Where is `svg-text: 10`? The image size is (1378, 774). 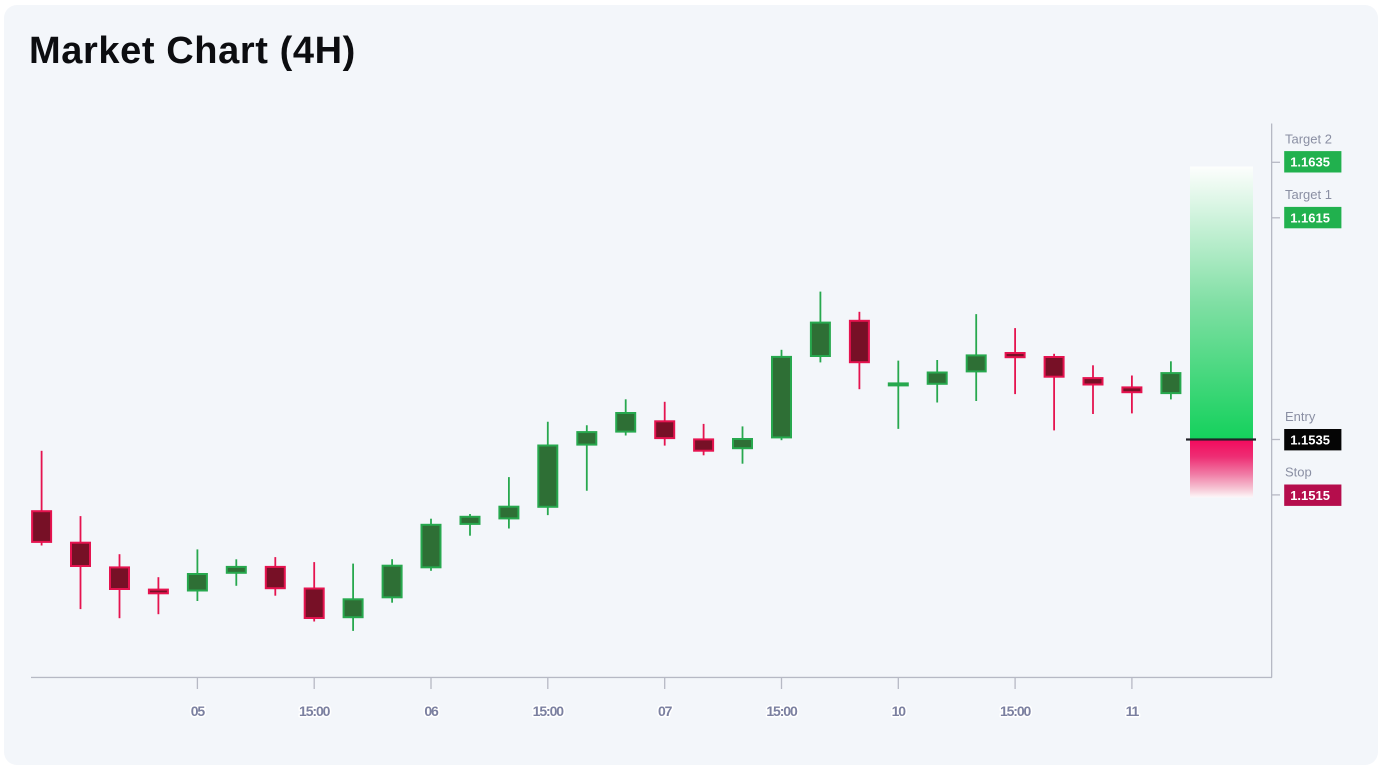 svg-text: 10 is located at coordinates (899, 711).